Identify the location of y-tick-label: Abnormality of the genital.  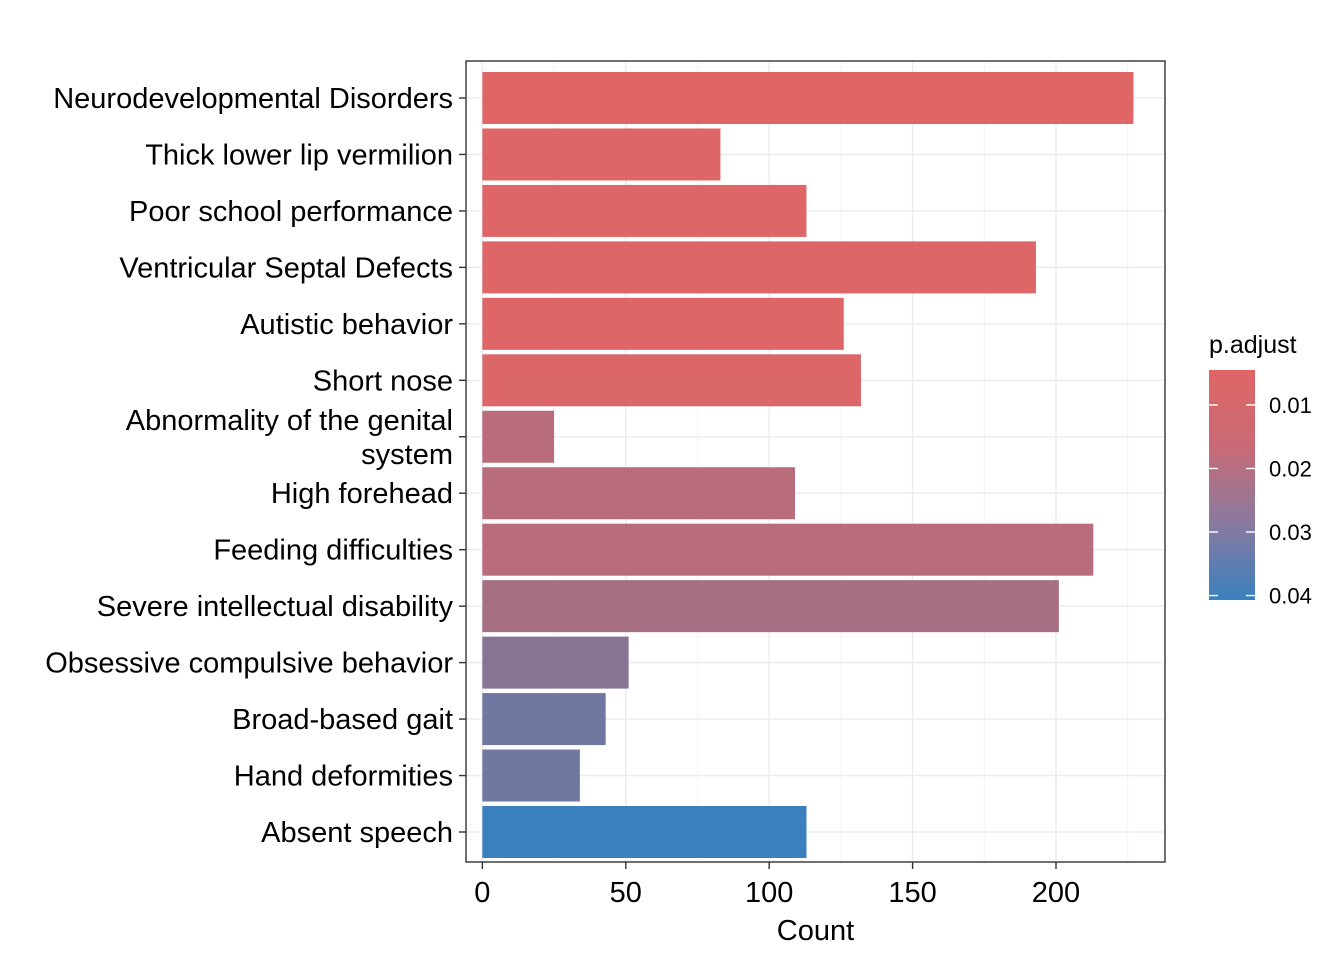
(289, 421).